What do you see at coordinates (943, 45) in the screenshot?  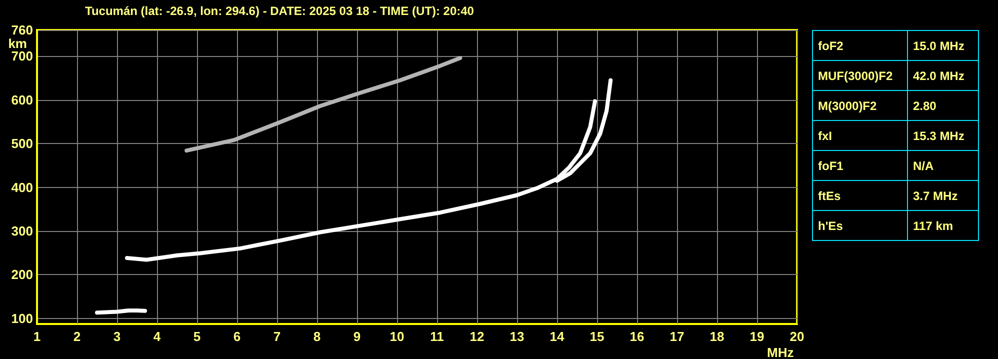 I see `text: 15.0 MHz` at bounding box center [943, 45].